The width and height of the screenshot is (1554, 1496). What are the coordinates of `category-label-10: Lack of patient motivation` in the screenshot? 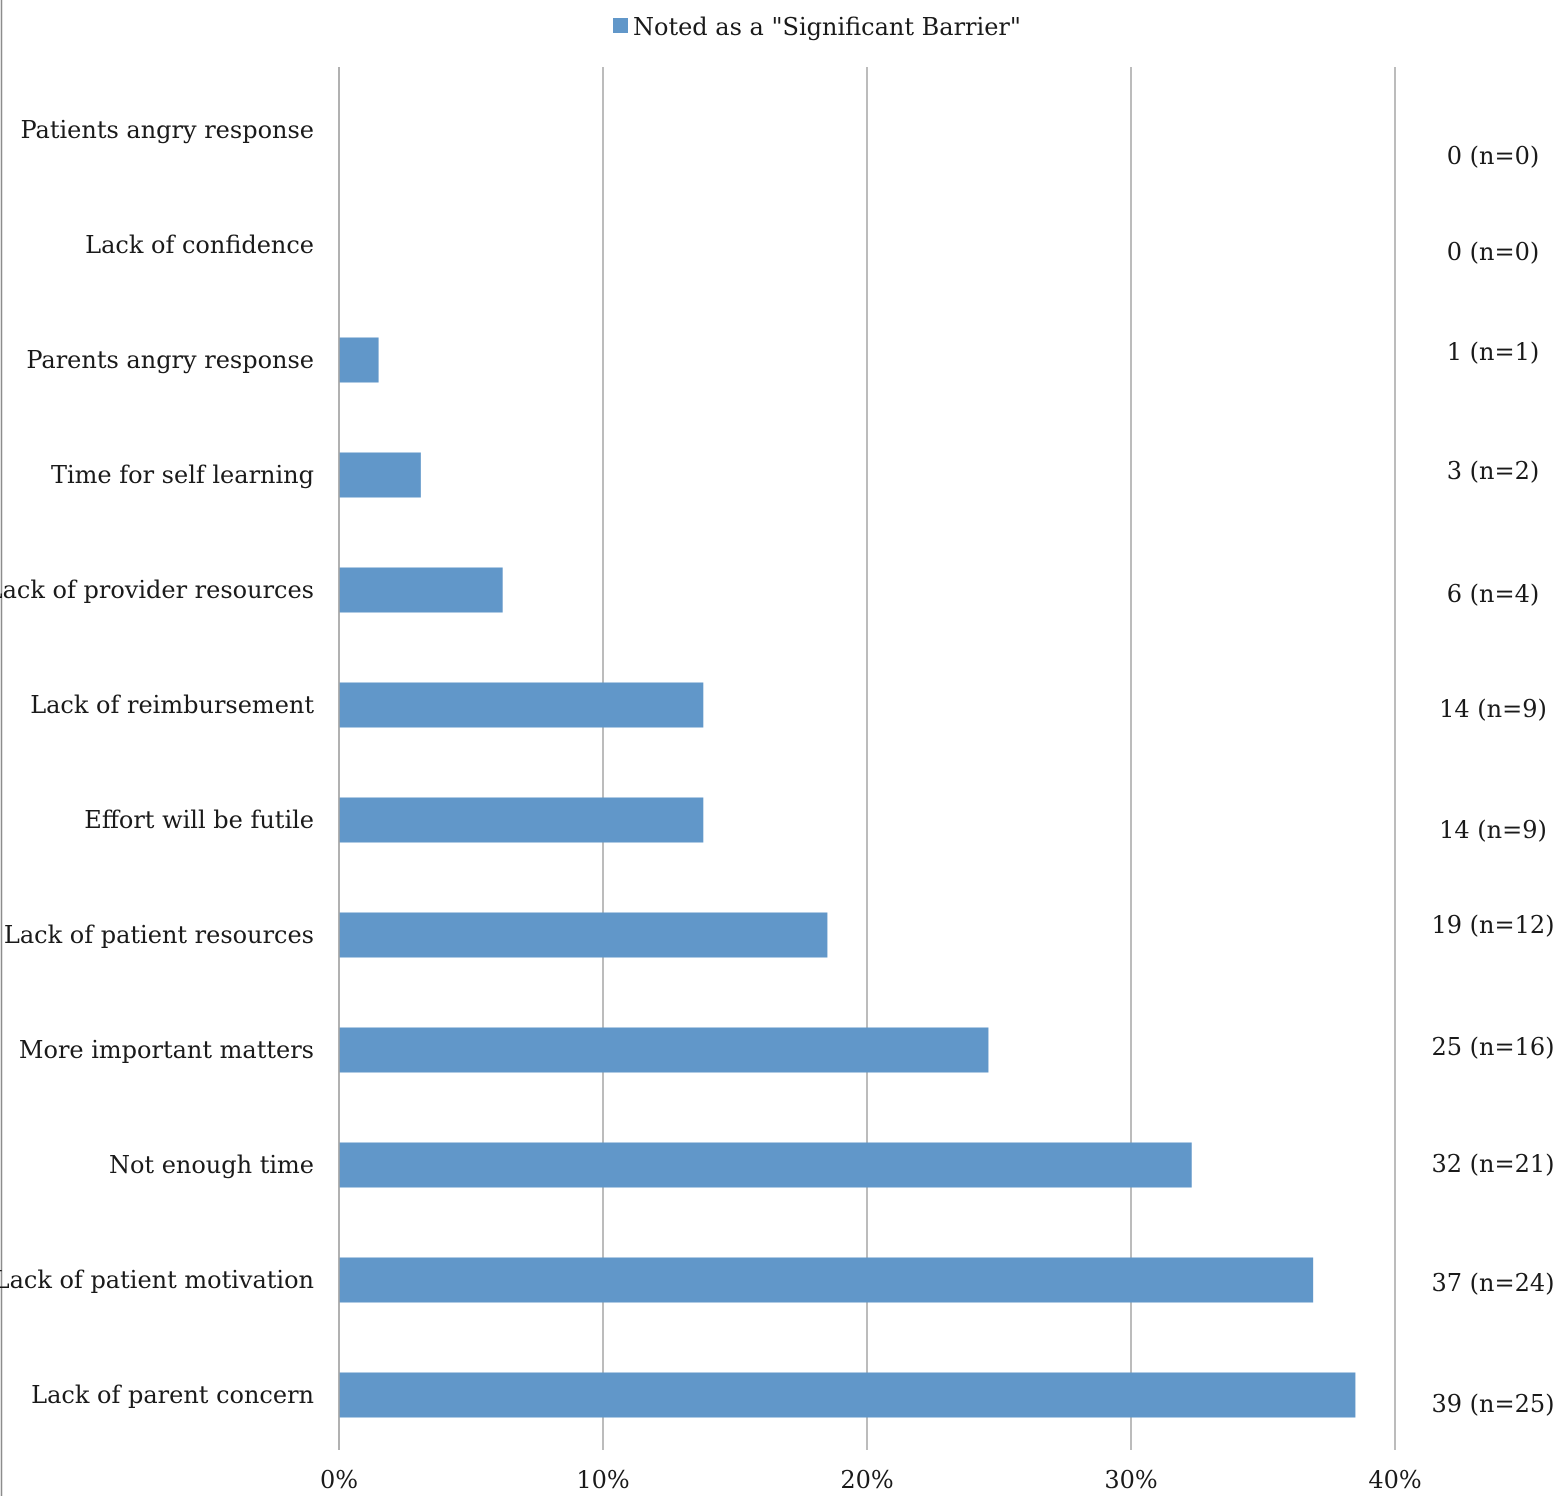 It's located at (157, 1280).